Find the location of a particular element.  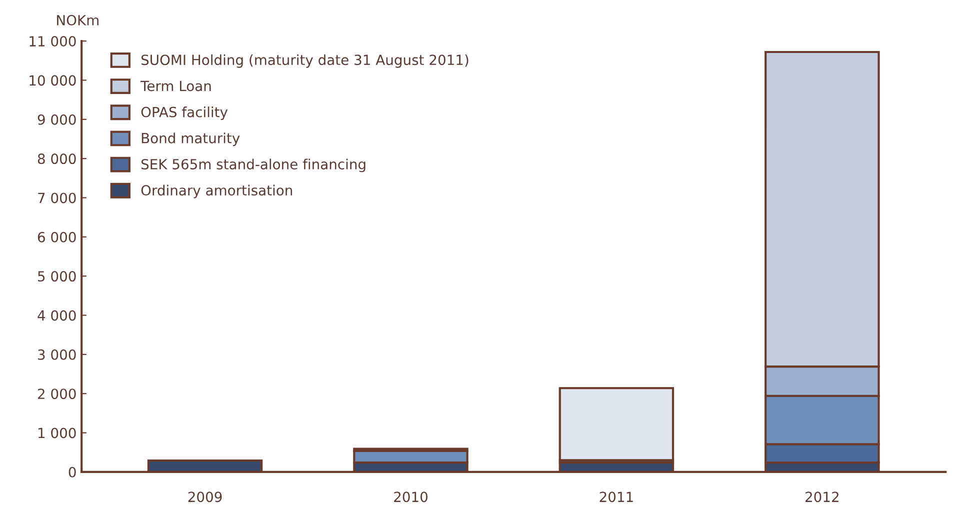

legend-label: Term Loan is located at coordinates (175, 86).